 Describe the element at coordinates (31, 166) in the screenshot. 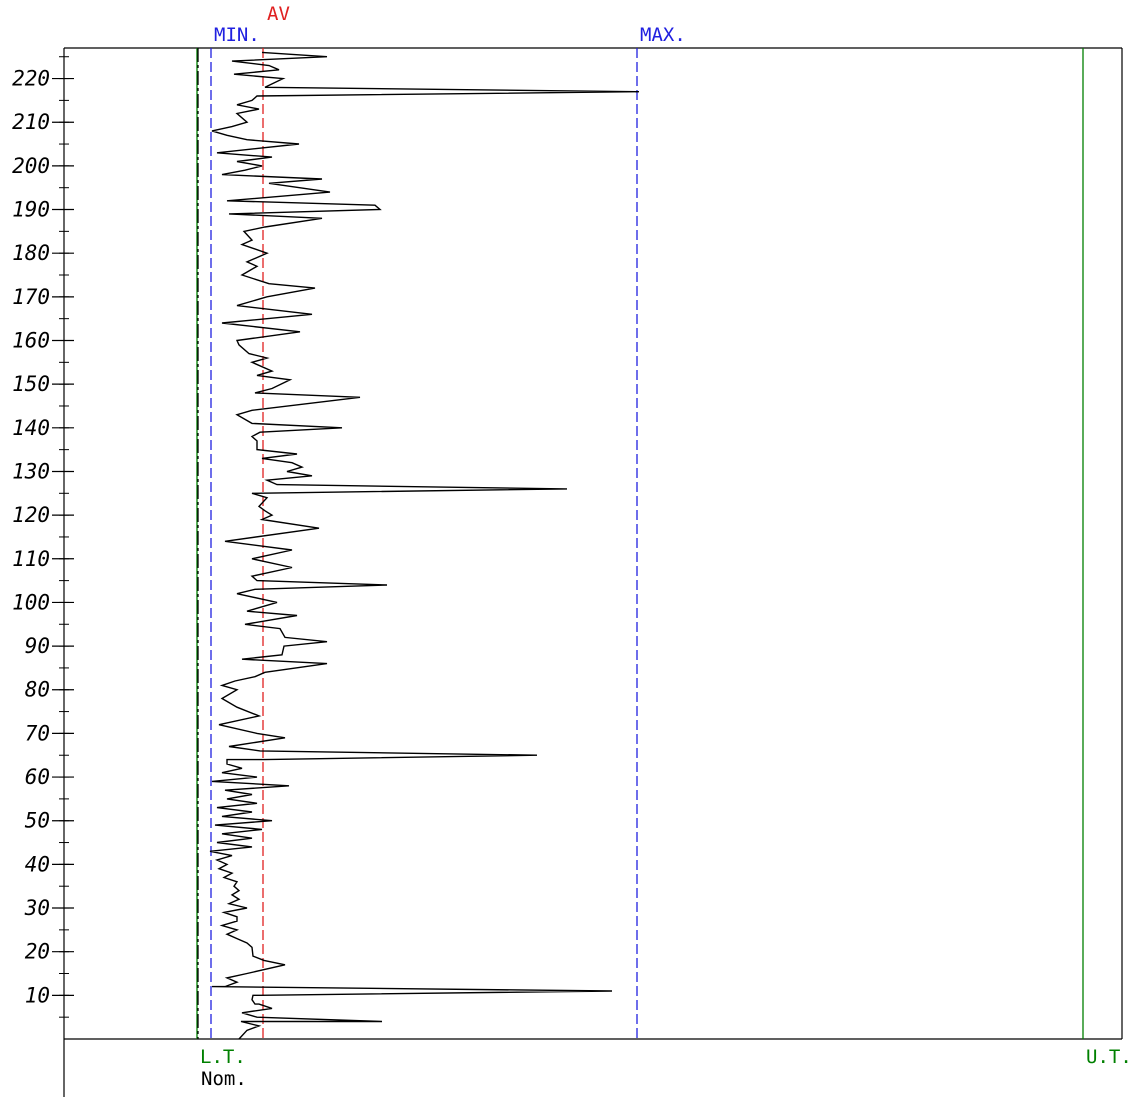

I see `y-tick-label: 200` at that location.